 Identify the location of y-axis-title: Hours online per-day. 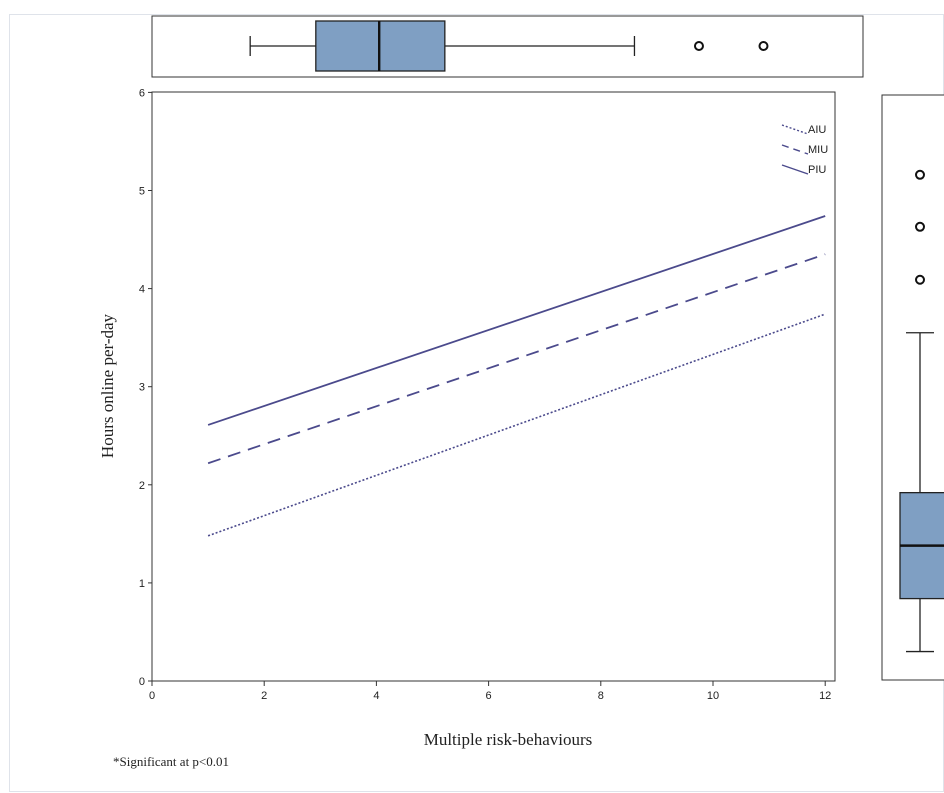
(107, 385).